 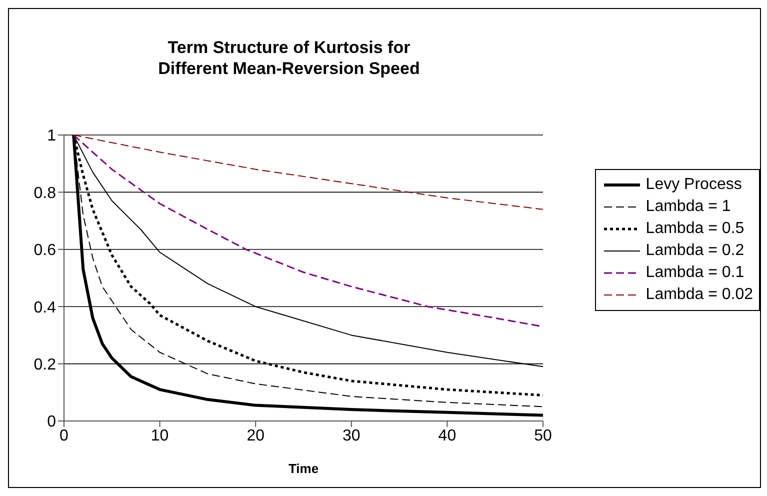 I want to click on legend-label: Lambda = 0.5, so click(x=695, y=229).